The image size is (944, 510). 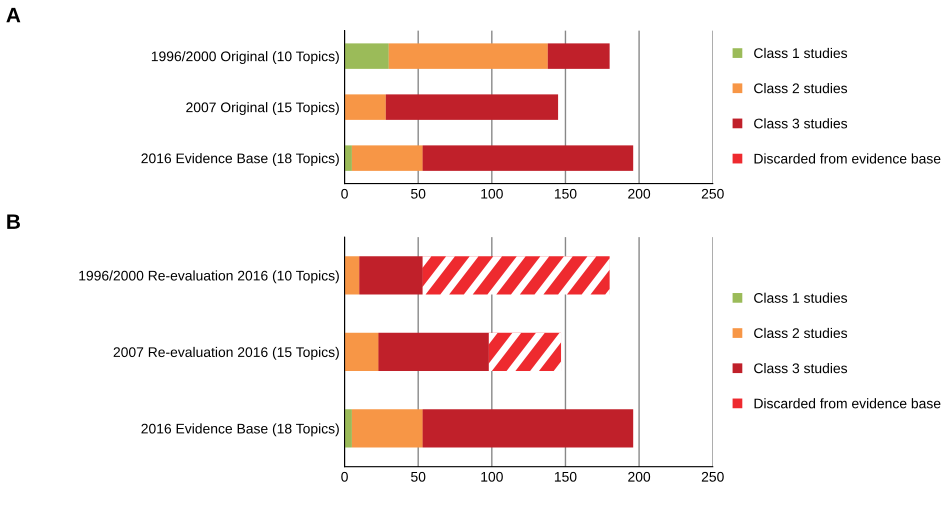 I want to click on text: B, so click(x=13, y=221).